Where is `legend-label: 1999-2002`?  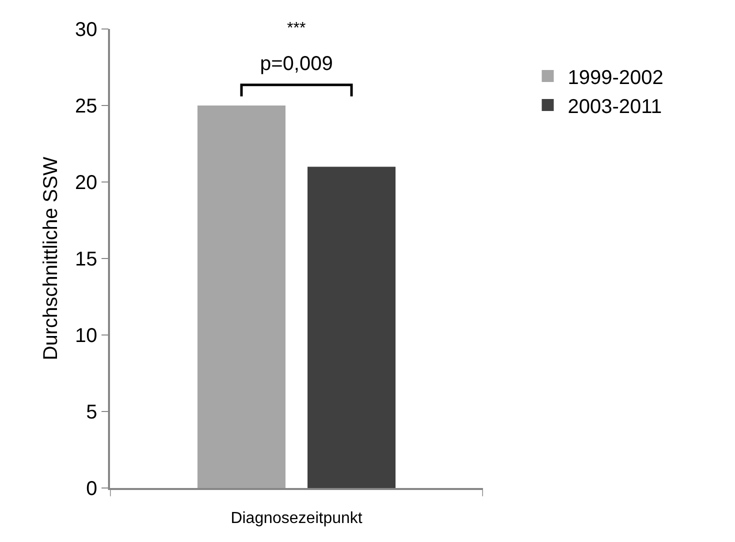
legend-label: 1999-2002 is located at coordinates (616, 77).